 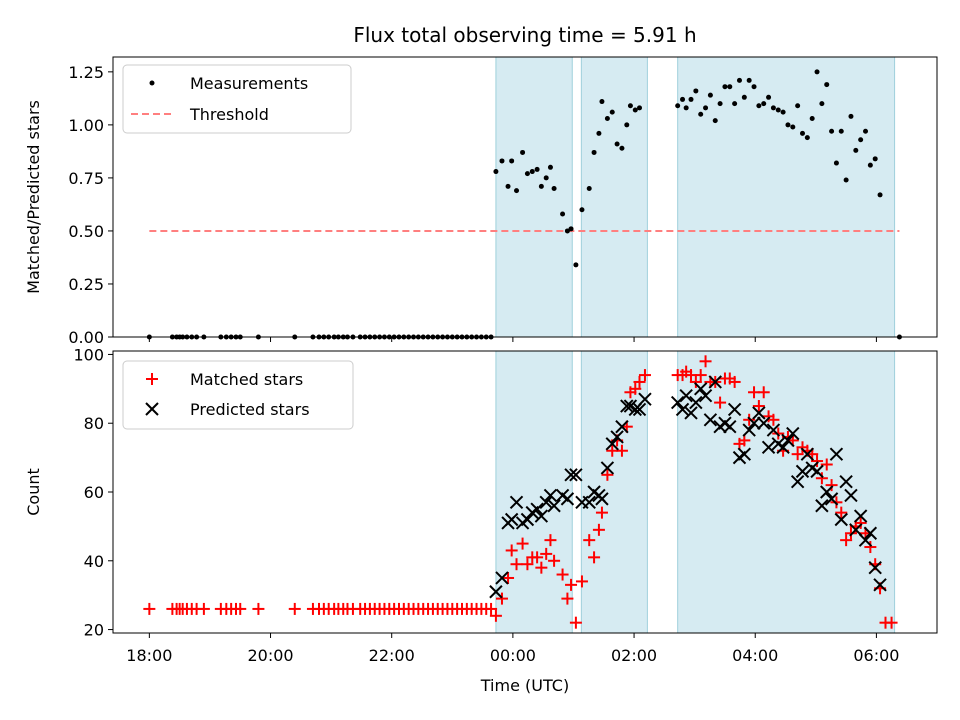 What do you see at coordinates (152, 379) in the screenshot?
I see `legend-matched-marker` at bounding box center [152, 379].